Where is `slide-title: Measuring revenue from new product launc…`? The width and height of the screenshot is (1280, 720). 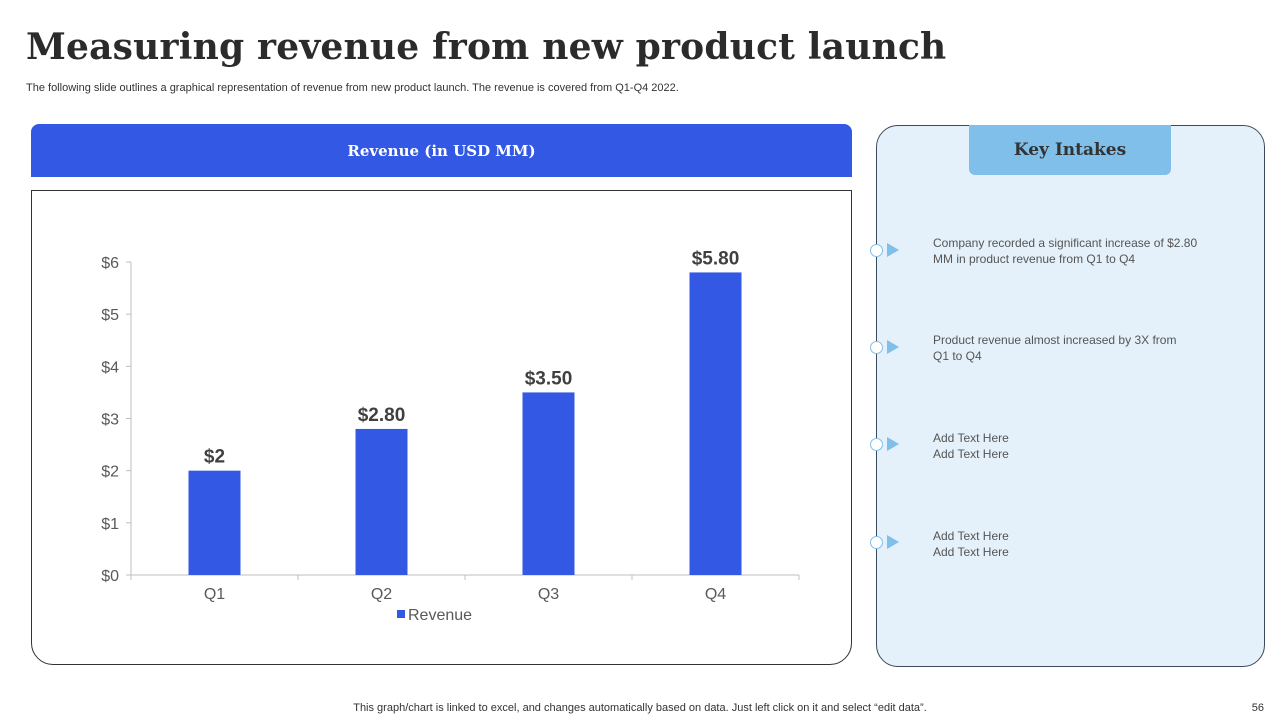
slide-title: Measuring revenue from new product launc… is located at coordinates (486, 47).